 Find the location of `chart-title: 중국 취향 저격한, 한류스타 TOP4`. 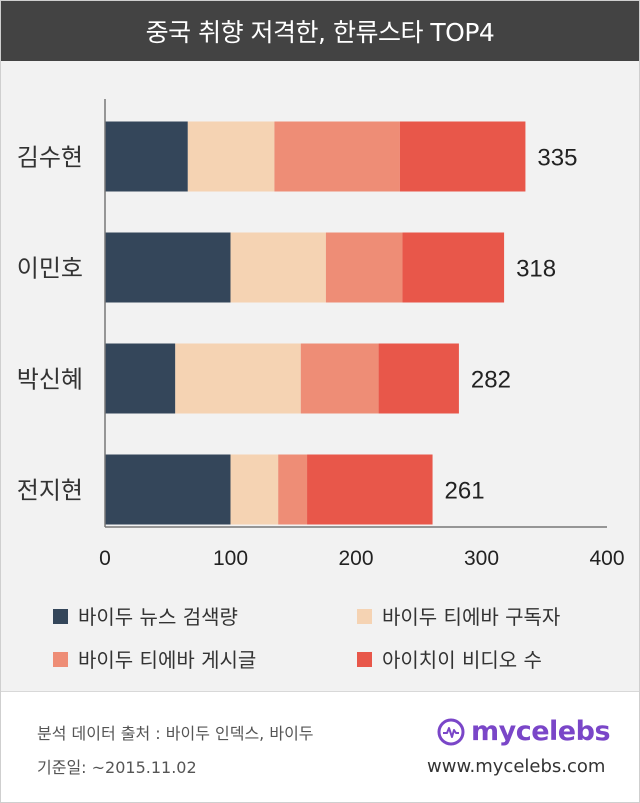

chart-title: 중국 취향 저격한, 한류스타 TOP4 is located at coordinates (320, 31).